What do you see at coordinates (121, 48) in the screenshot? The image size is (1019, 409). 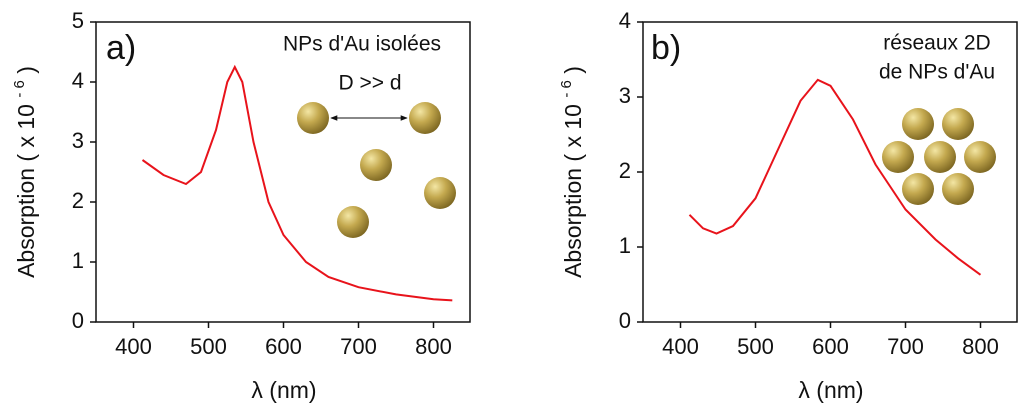 I see `panel-label: a)` at bounding box center [121, 48].